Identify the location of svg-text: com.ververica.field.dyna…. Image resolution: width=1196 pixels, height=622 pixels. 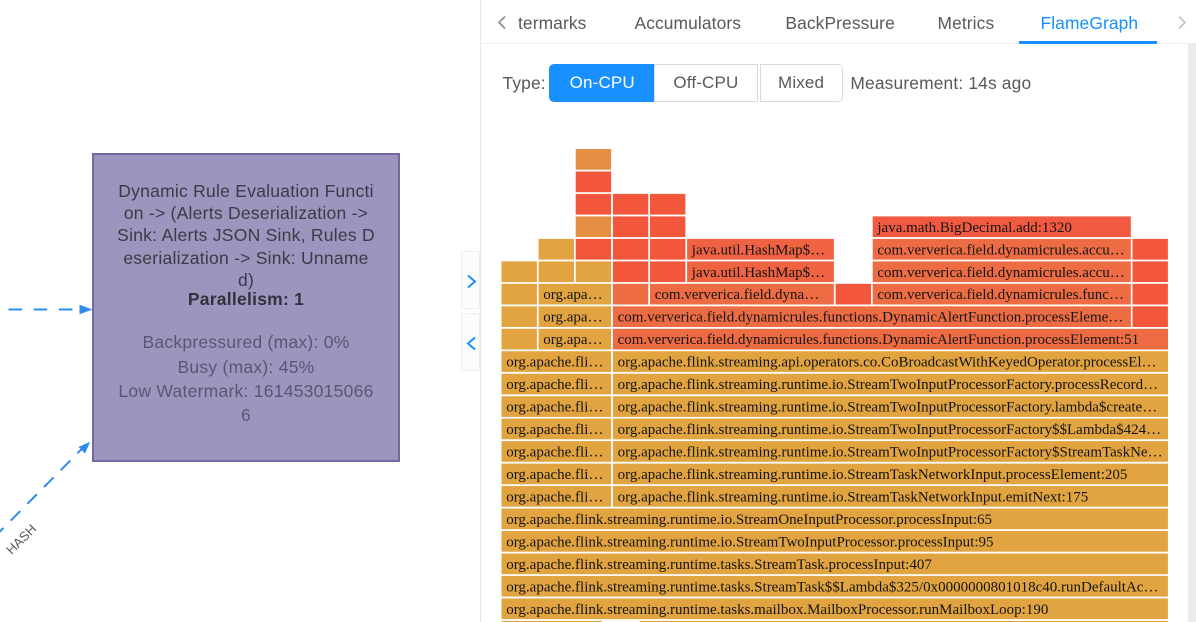
(737, 295).